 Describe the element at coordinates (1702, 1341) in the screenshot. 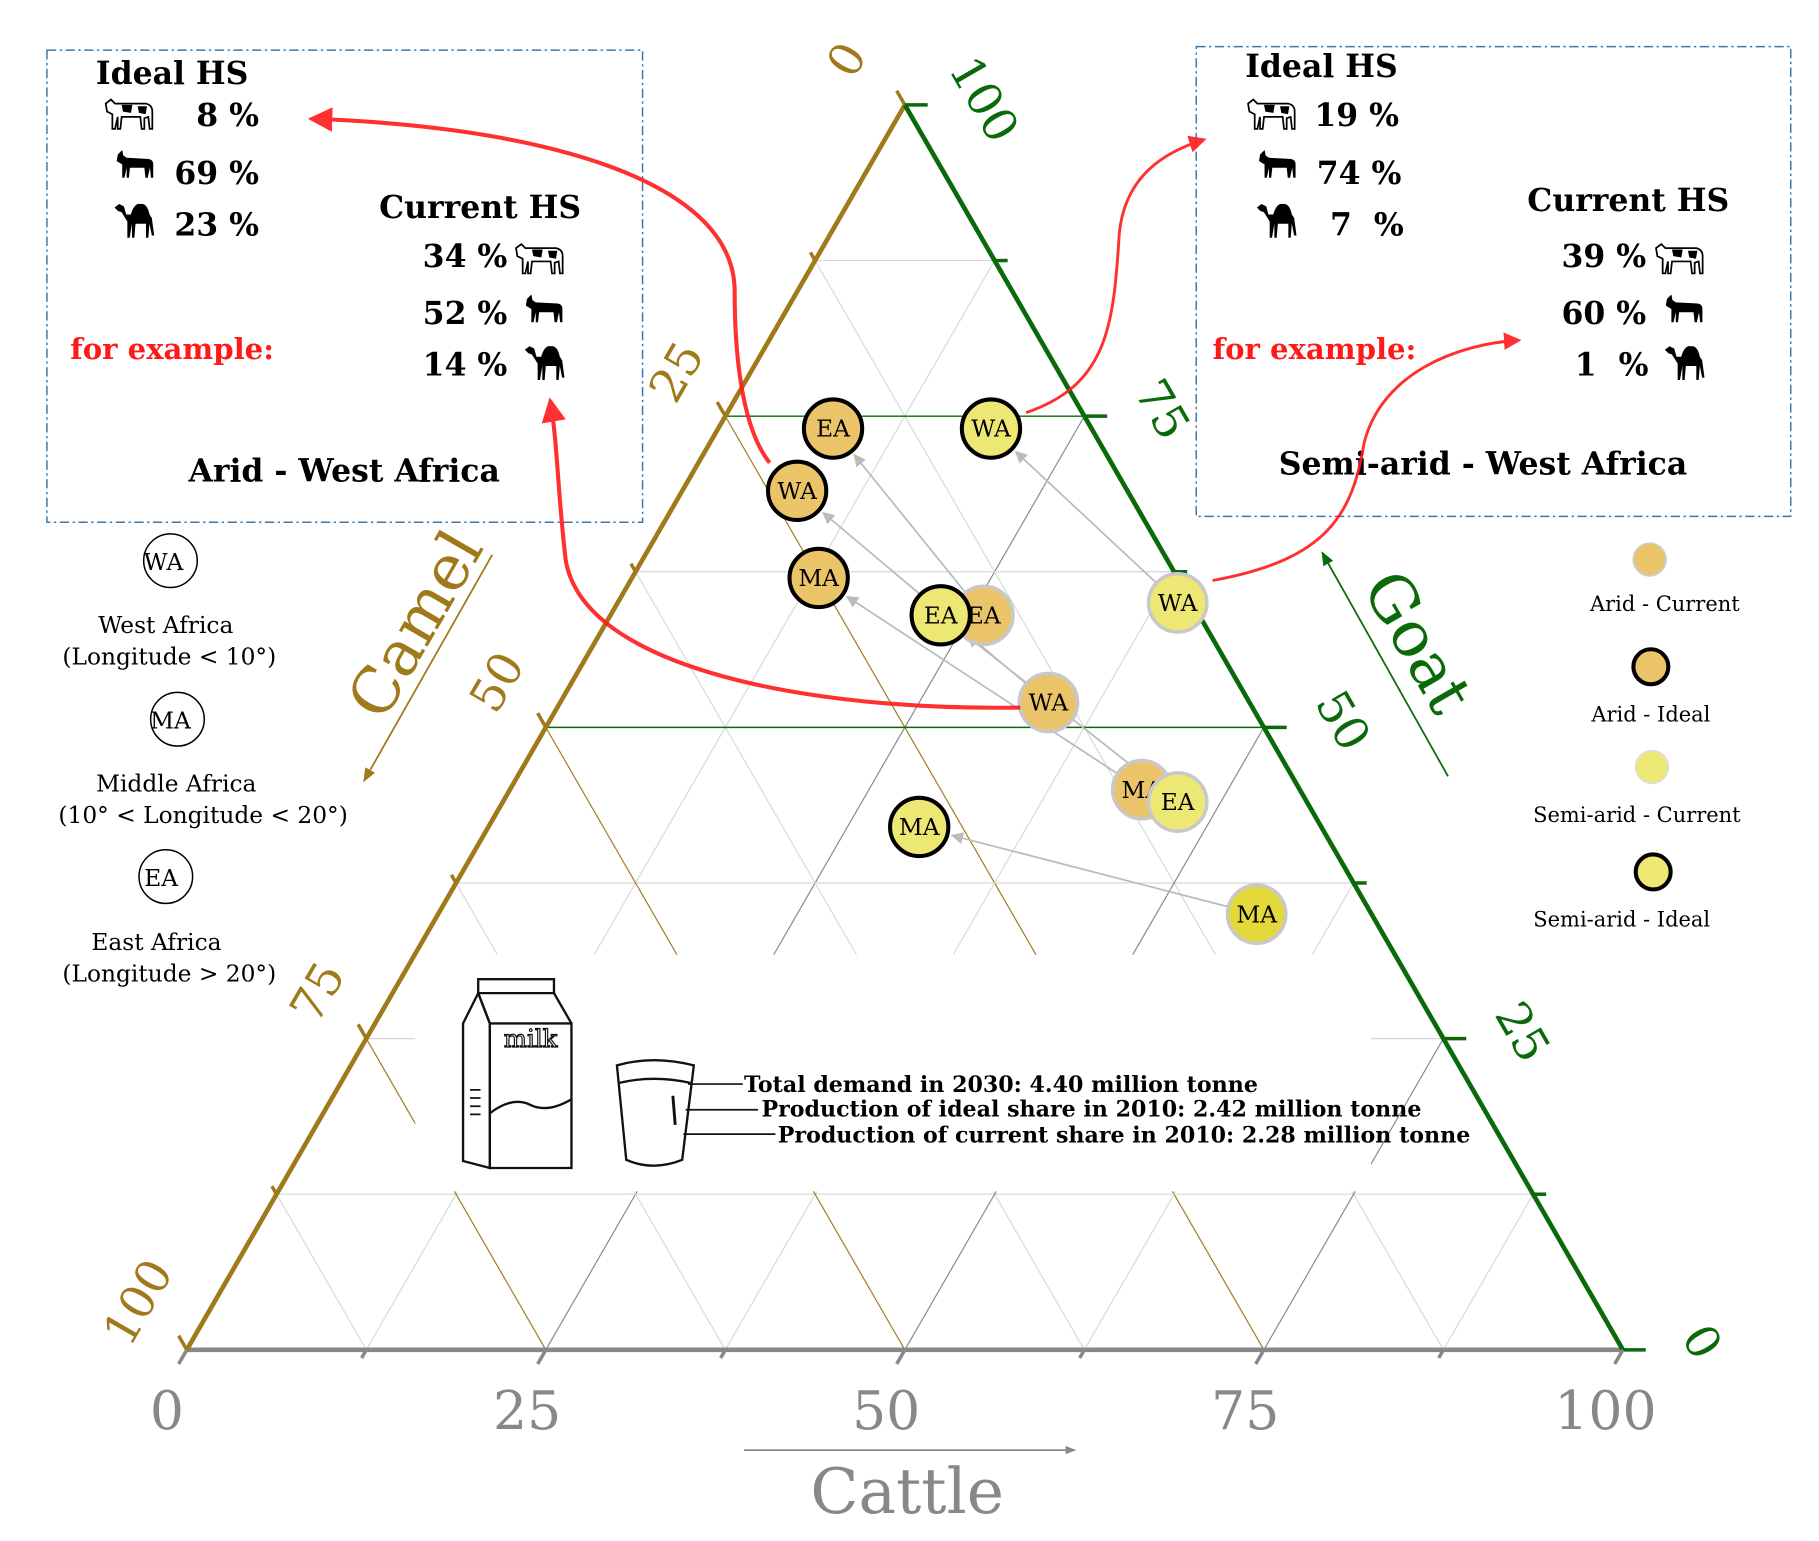

I see `goat-tick-0: 0` at that location.